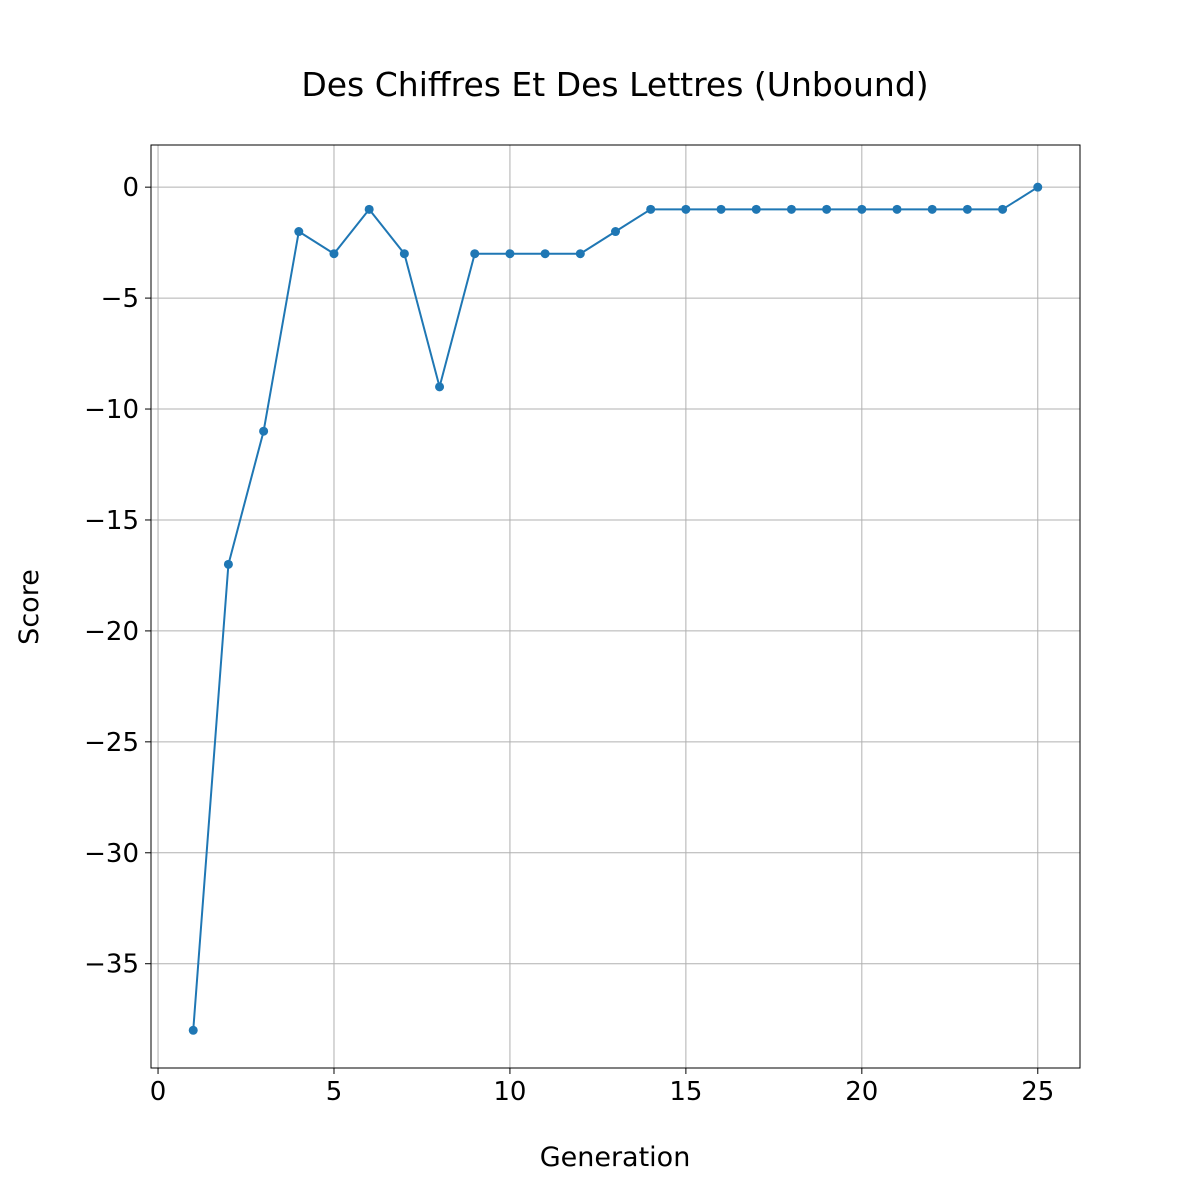 The image size is (1200, 1200). What do you see at coordinates (334, 1092) in the screenshot?
I see `x-tick-label: 5` at bounding box center [334, 1092].